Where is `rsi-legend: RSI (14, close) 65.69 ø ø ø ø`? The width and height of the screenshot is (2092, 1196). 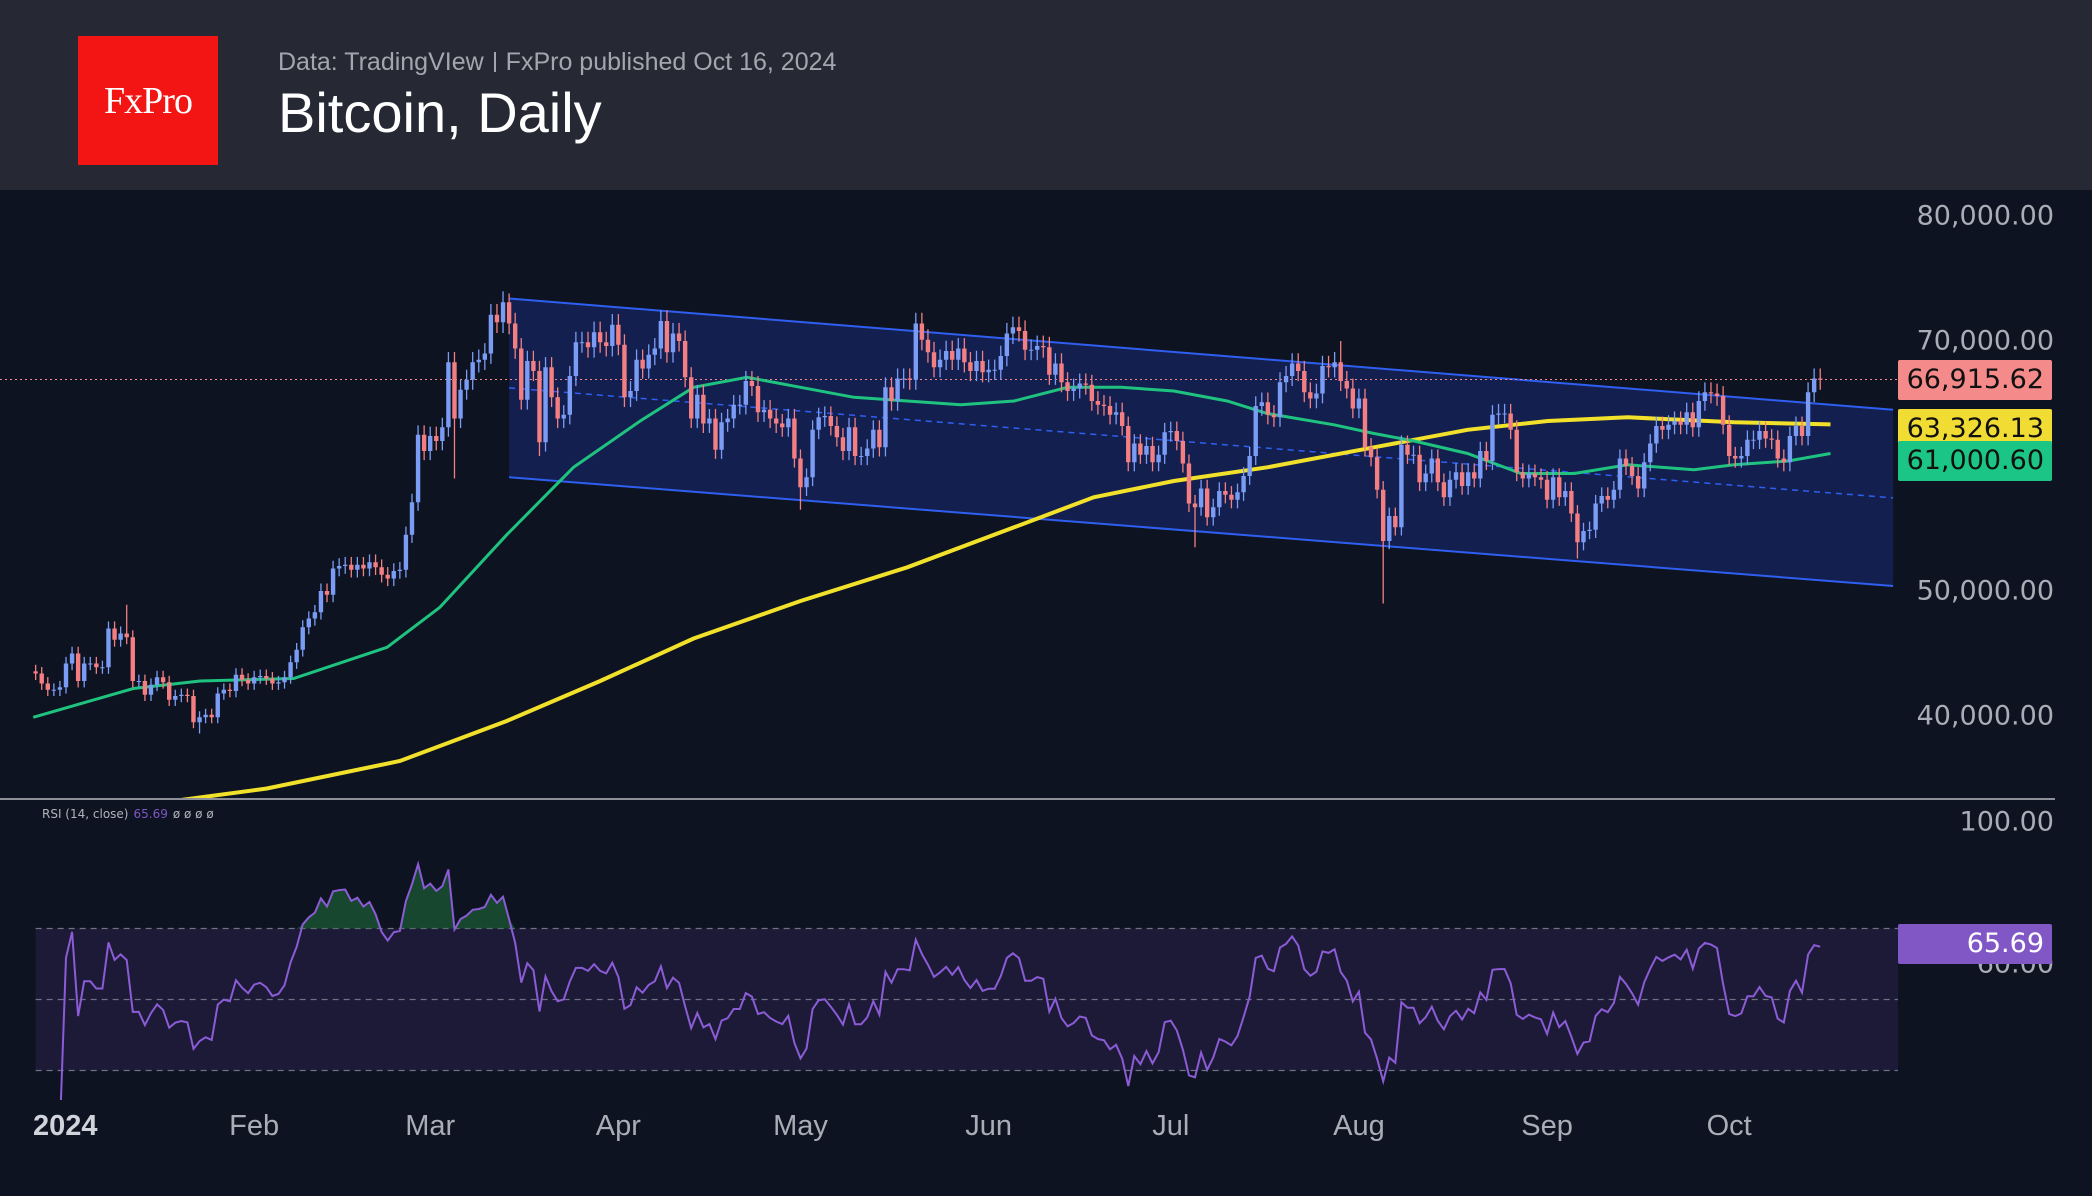 rsi-legend: RSI (14, close) 65.69 ø ø ø ø is located at coordinates (128, 814).